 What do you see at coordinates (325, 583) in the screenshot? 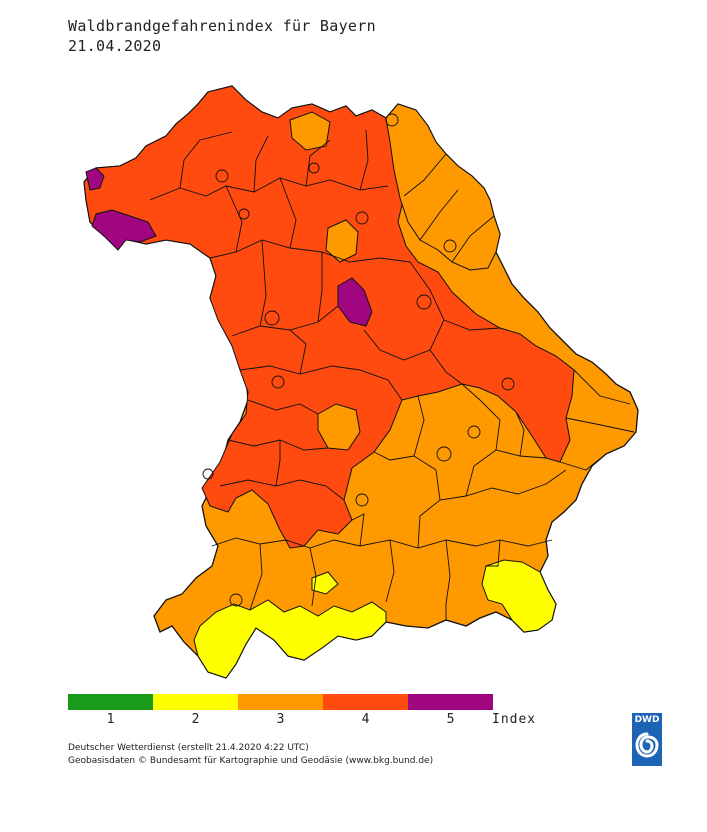
I see `region-class-2-small` at bounding box center [325, 583].